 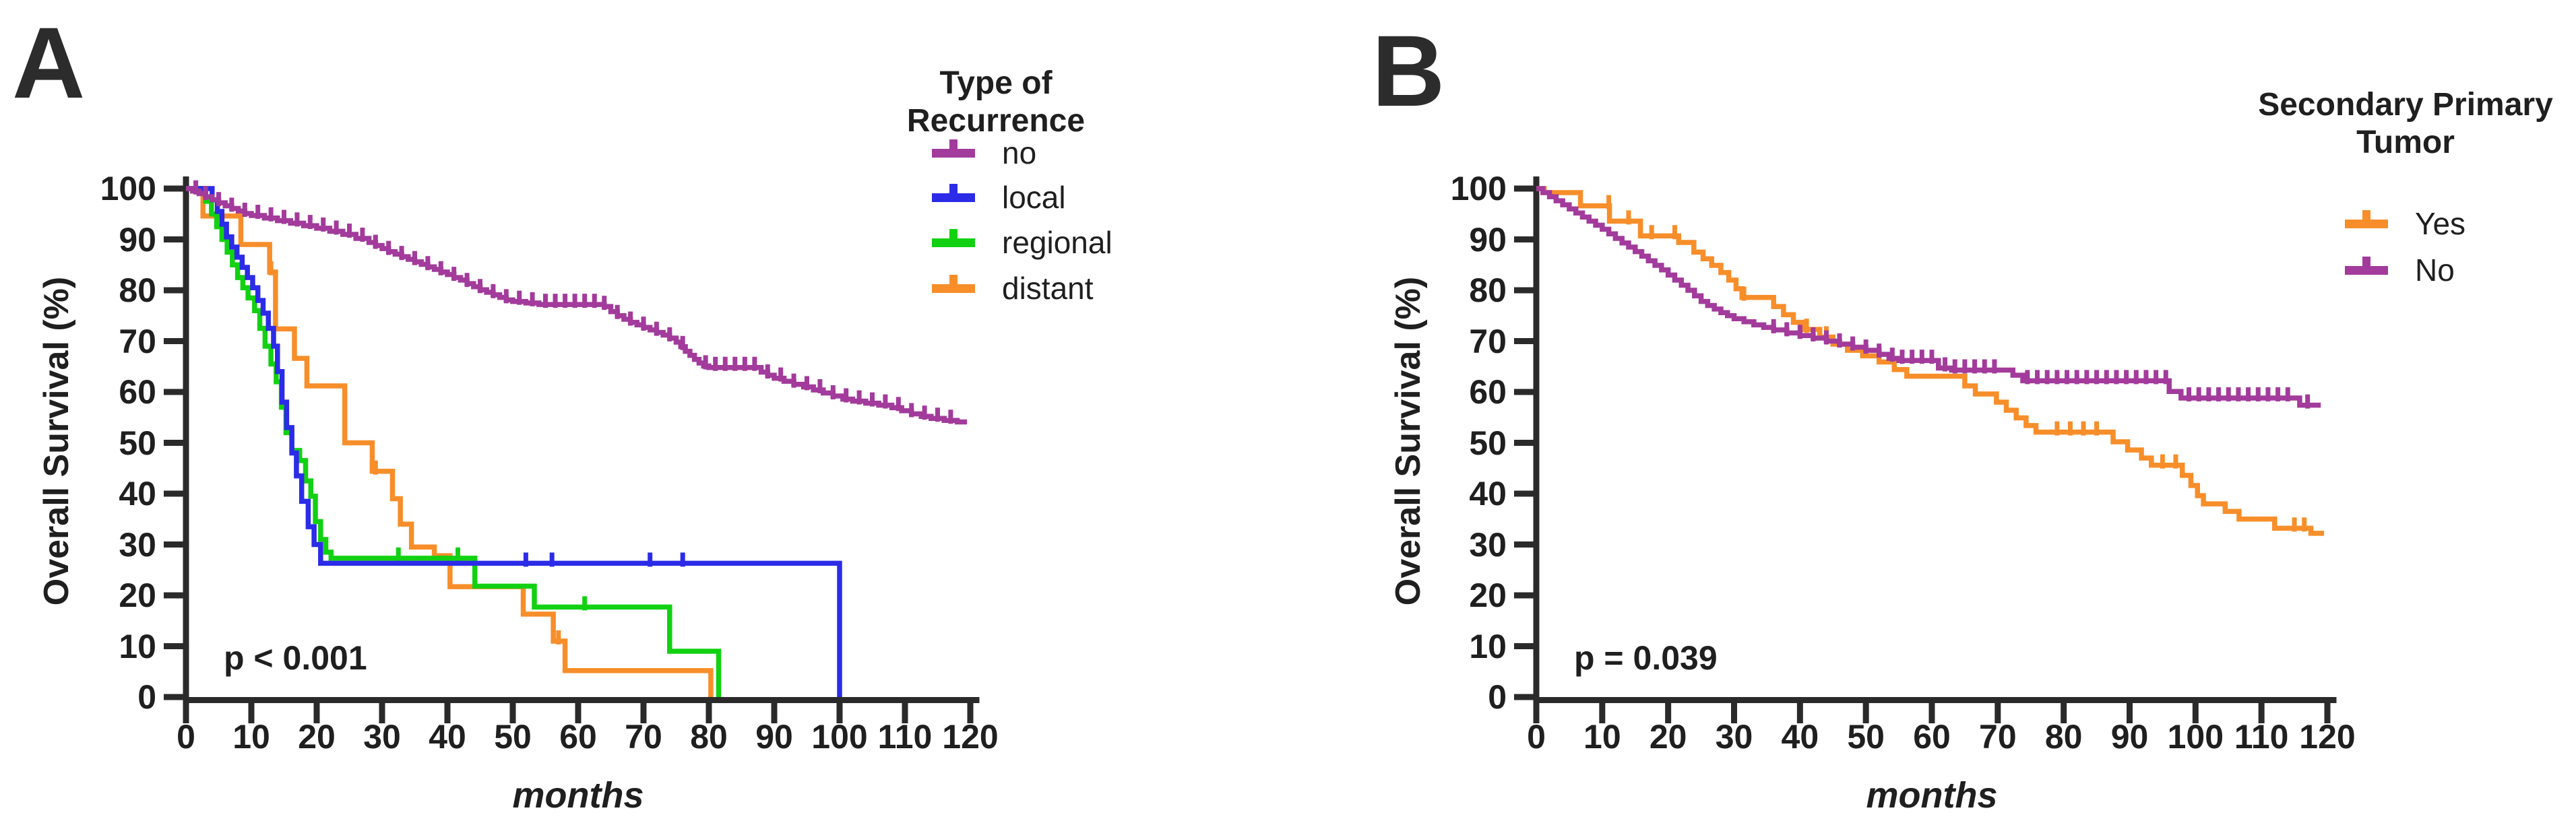 I want to click on legend-item-yes: Yes, so click(x=2405, y=223).